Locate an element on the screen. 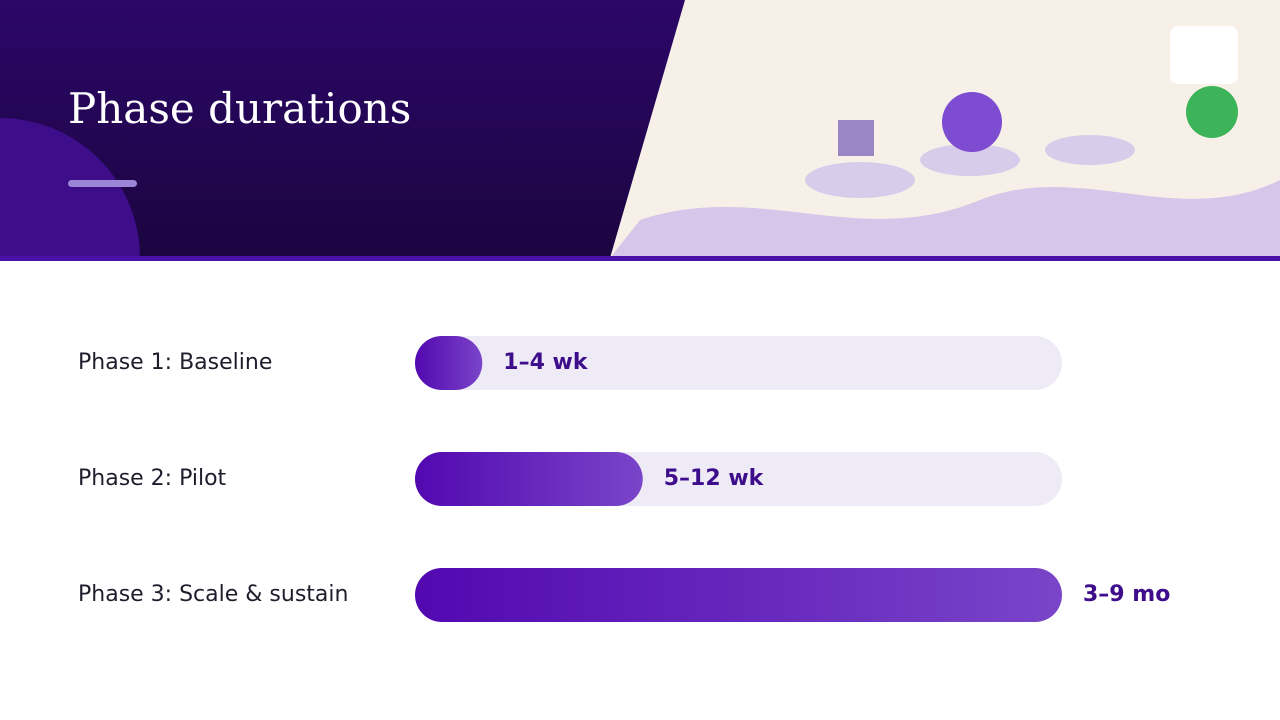 This screenshot has height=720, width=1280. duration-label: 3–9 mo is located at coordinates (1126, 594).